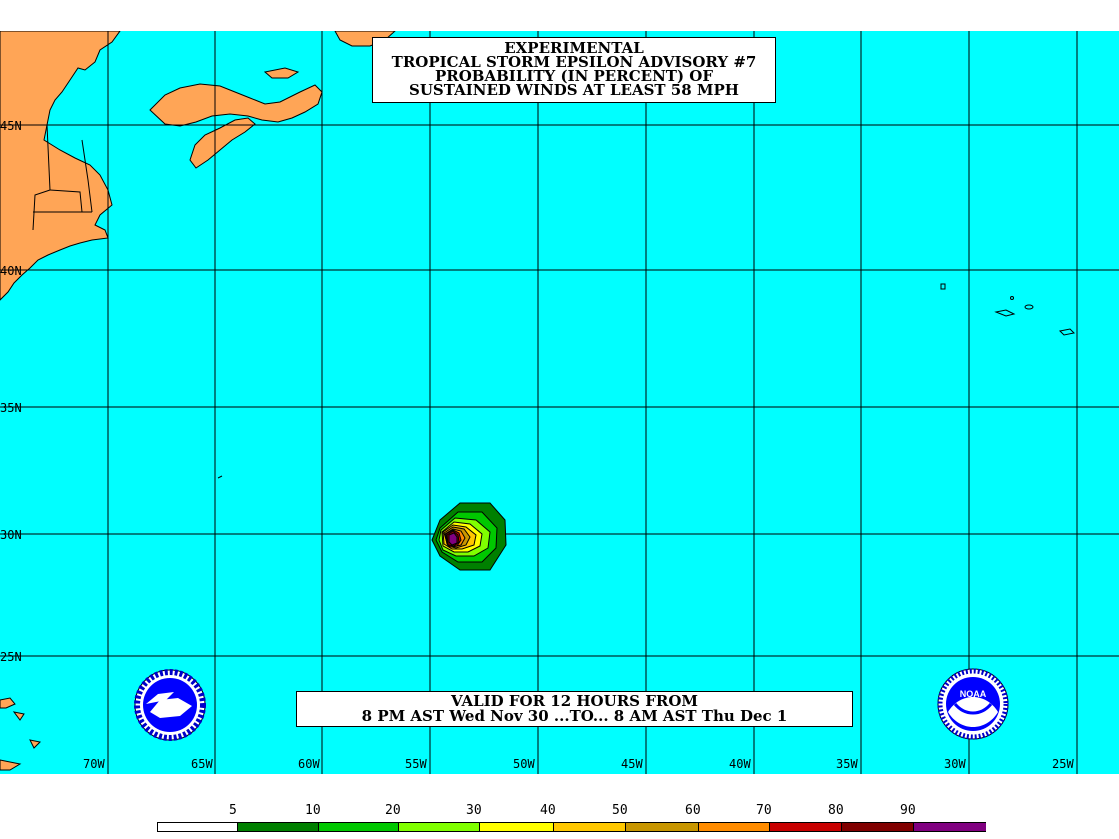 This screenshot has height=839, width=1119. I want to click on title-line-1: EXPERIMENTAL, so click(574, 48).